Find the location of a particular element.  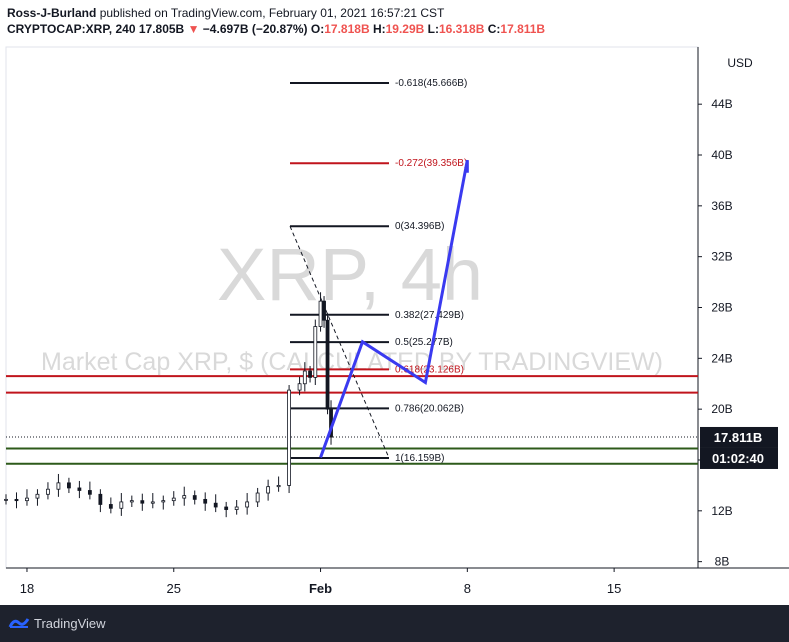

countdown-tag is located at coordinates (739, 458).